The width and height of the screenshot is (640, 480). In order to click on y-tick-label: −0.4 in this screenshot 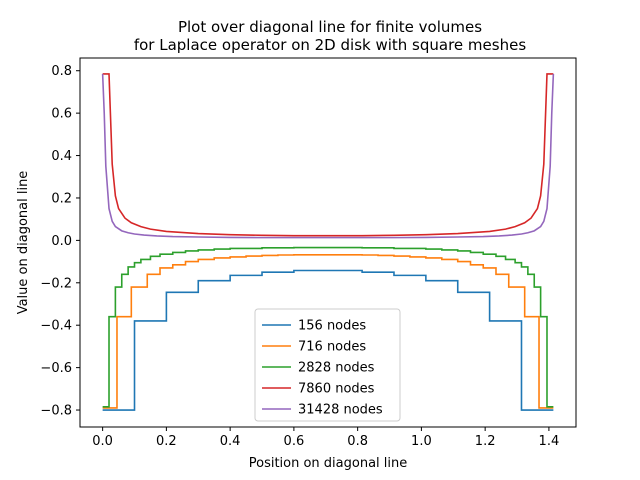, I will do `click(56, 326)`.